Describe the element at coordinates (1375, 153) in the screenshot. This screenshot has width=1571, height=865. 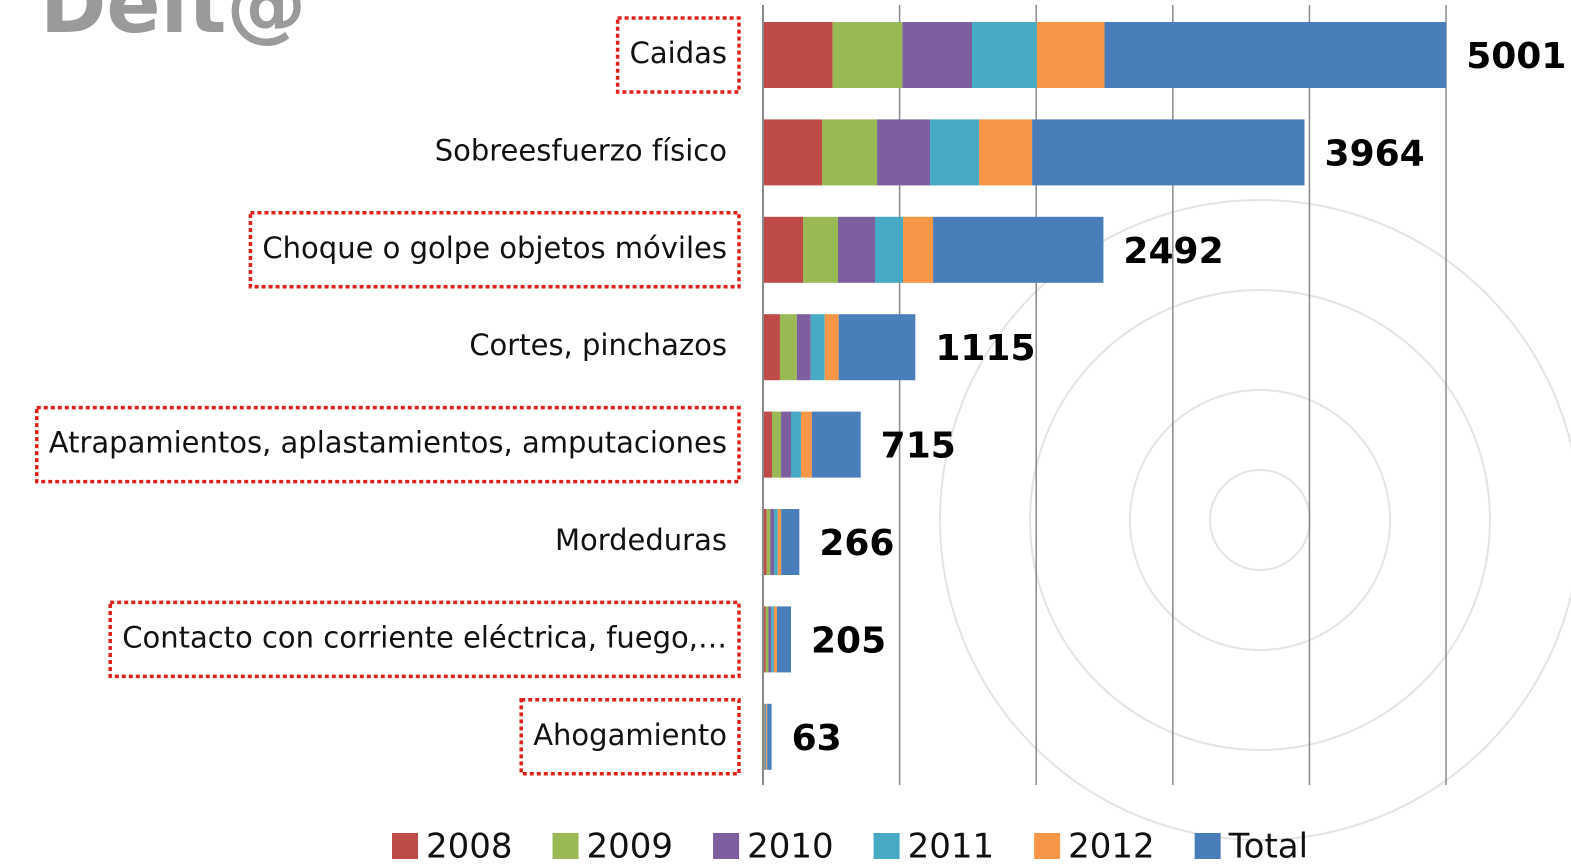
I see `total-label: 3964` at that location.